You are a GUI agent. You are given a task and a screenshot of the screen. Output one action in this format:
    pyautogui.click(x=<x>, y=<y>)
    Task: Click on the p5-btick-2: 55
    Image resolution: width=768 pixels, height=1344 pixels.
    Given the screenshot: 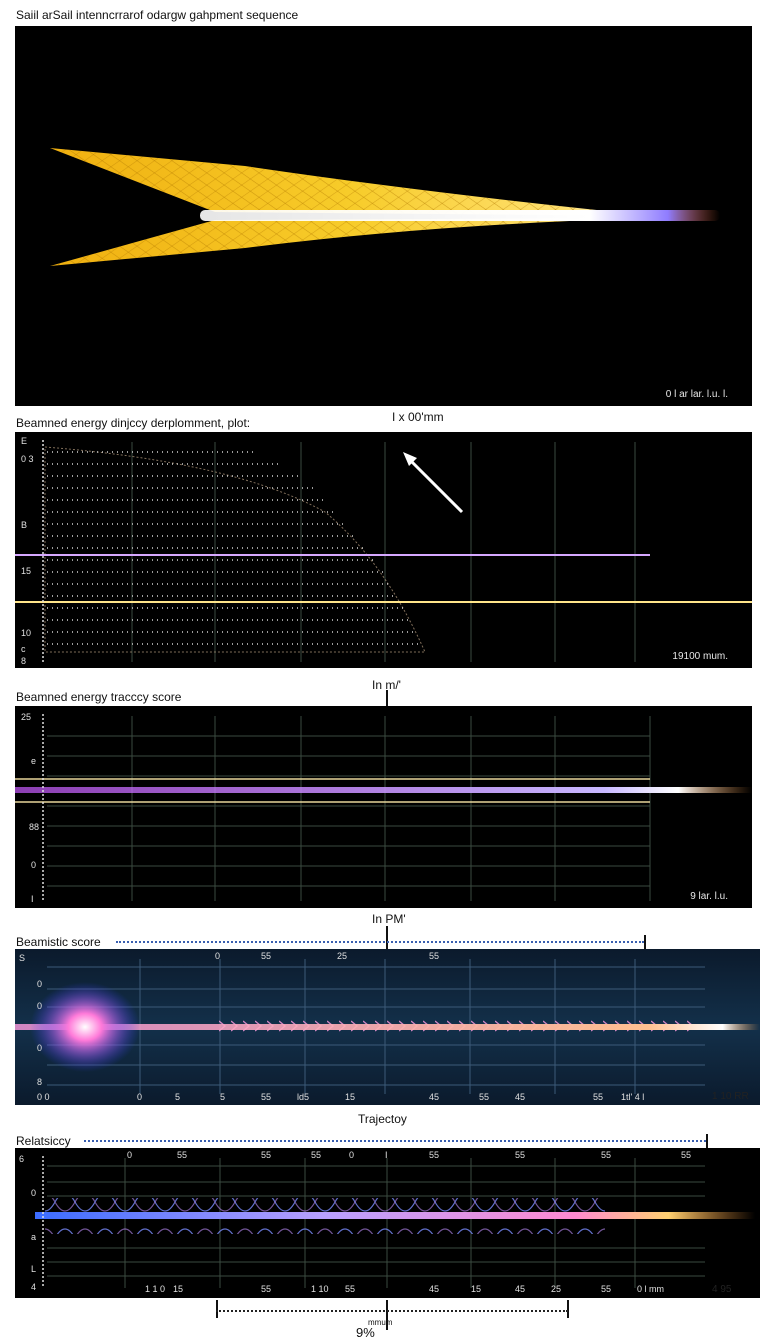 What is the action you would take?
    pyautogui.click(x=266, y=1289)
    